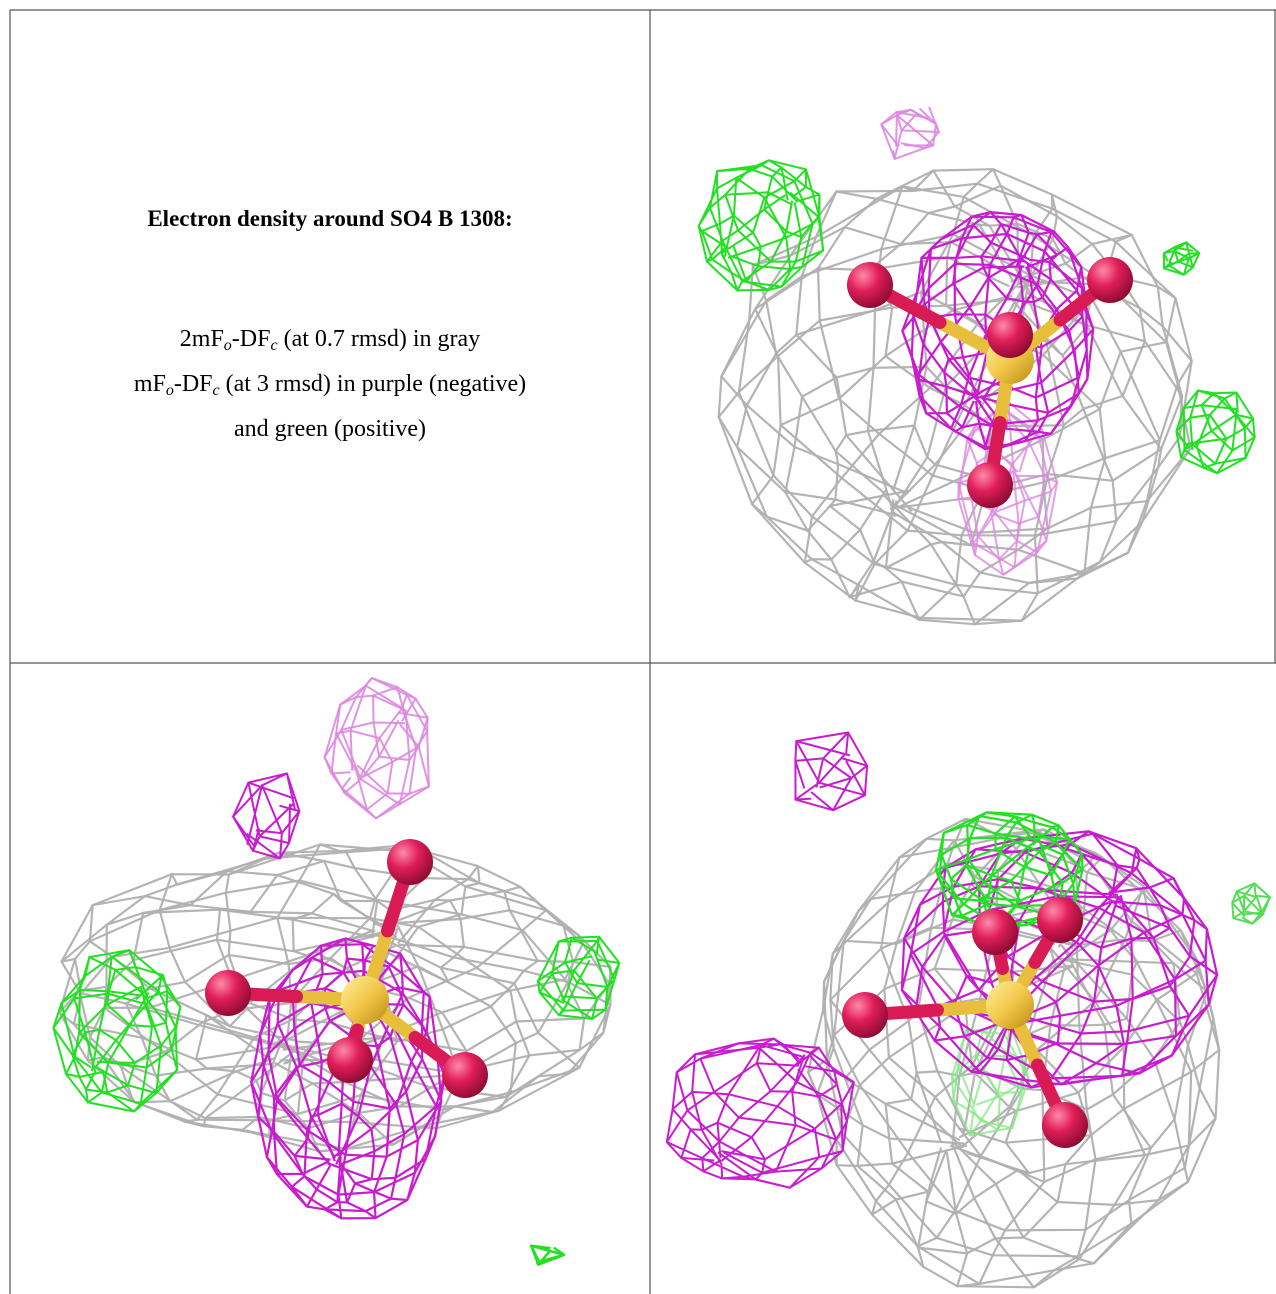 The image size is (1276, 1294). Describe the element at coordinates (227, 345) in the screenshot. I see `subscript: o` at that location.